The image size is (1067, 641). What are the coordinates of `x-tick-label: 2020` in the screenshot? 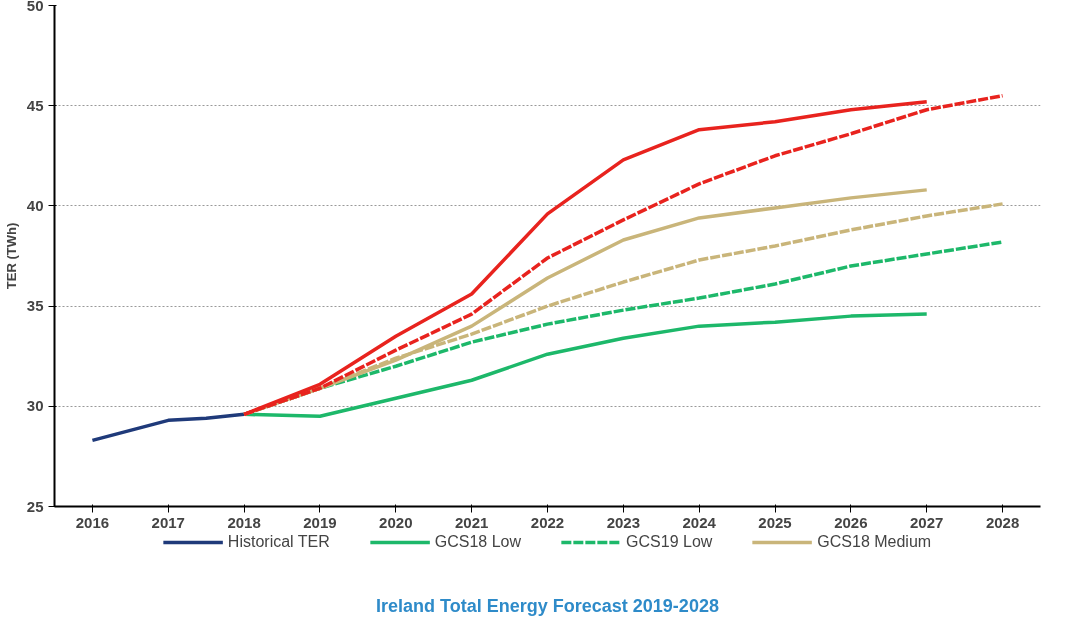 It's located at (396, 522).